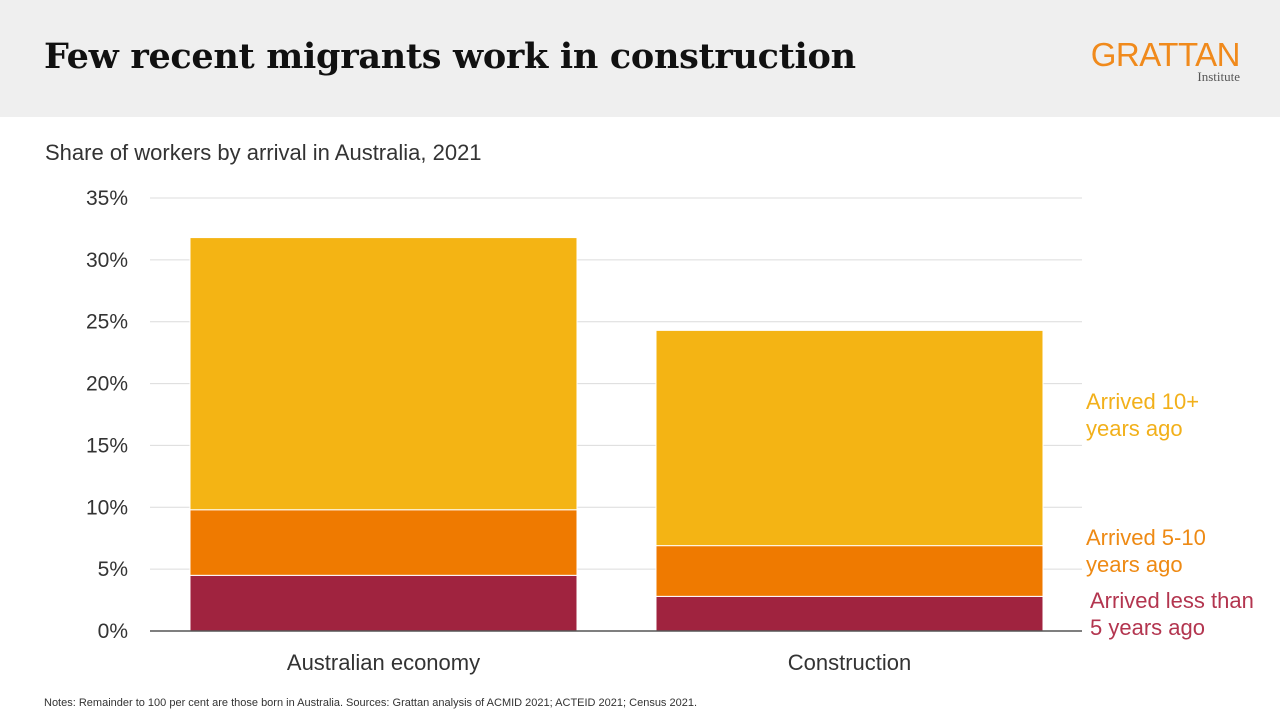 The height and width of the screenshot is (720, 1280). I want to click on y-tick-label: 35%, so click(107, 198).